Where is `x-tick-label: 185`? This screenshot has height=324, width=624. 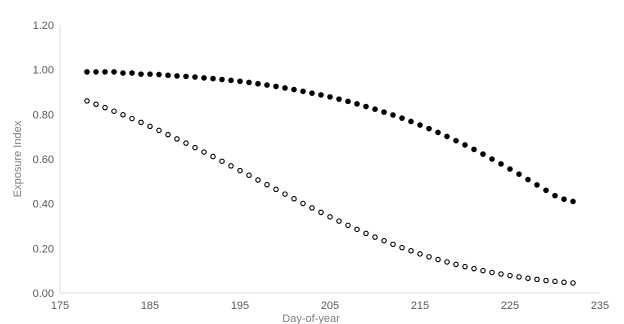
x-tick-label: 185 is located at coordinates (150, 306).